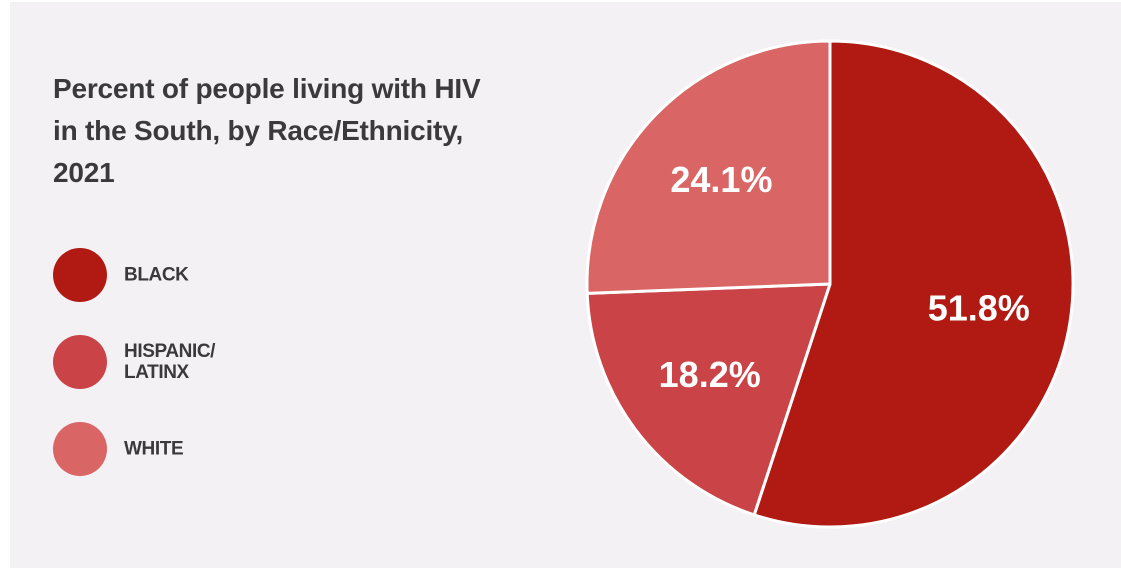  Describe the element at coordinates (708, 399) in the screenshot. I see `pie-slice-hispanic-latinx` at that location.